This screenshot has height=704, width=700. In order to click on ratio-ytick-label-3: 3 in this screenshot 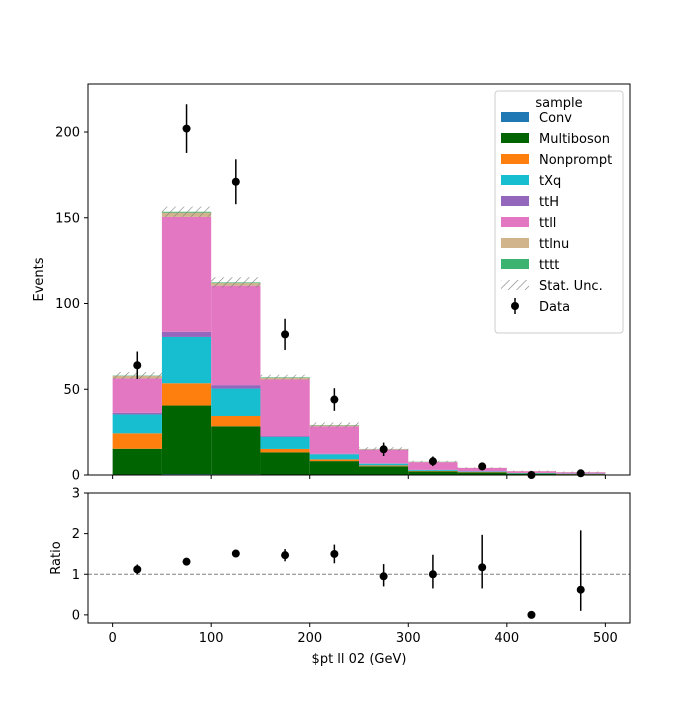, I will do `click(76, 494)`.